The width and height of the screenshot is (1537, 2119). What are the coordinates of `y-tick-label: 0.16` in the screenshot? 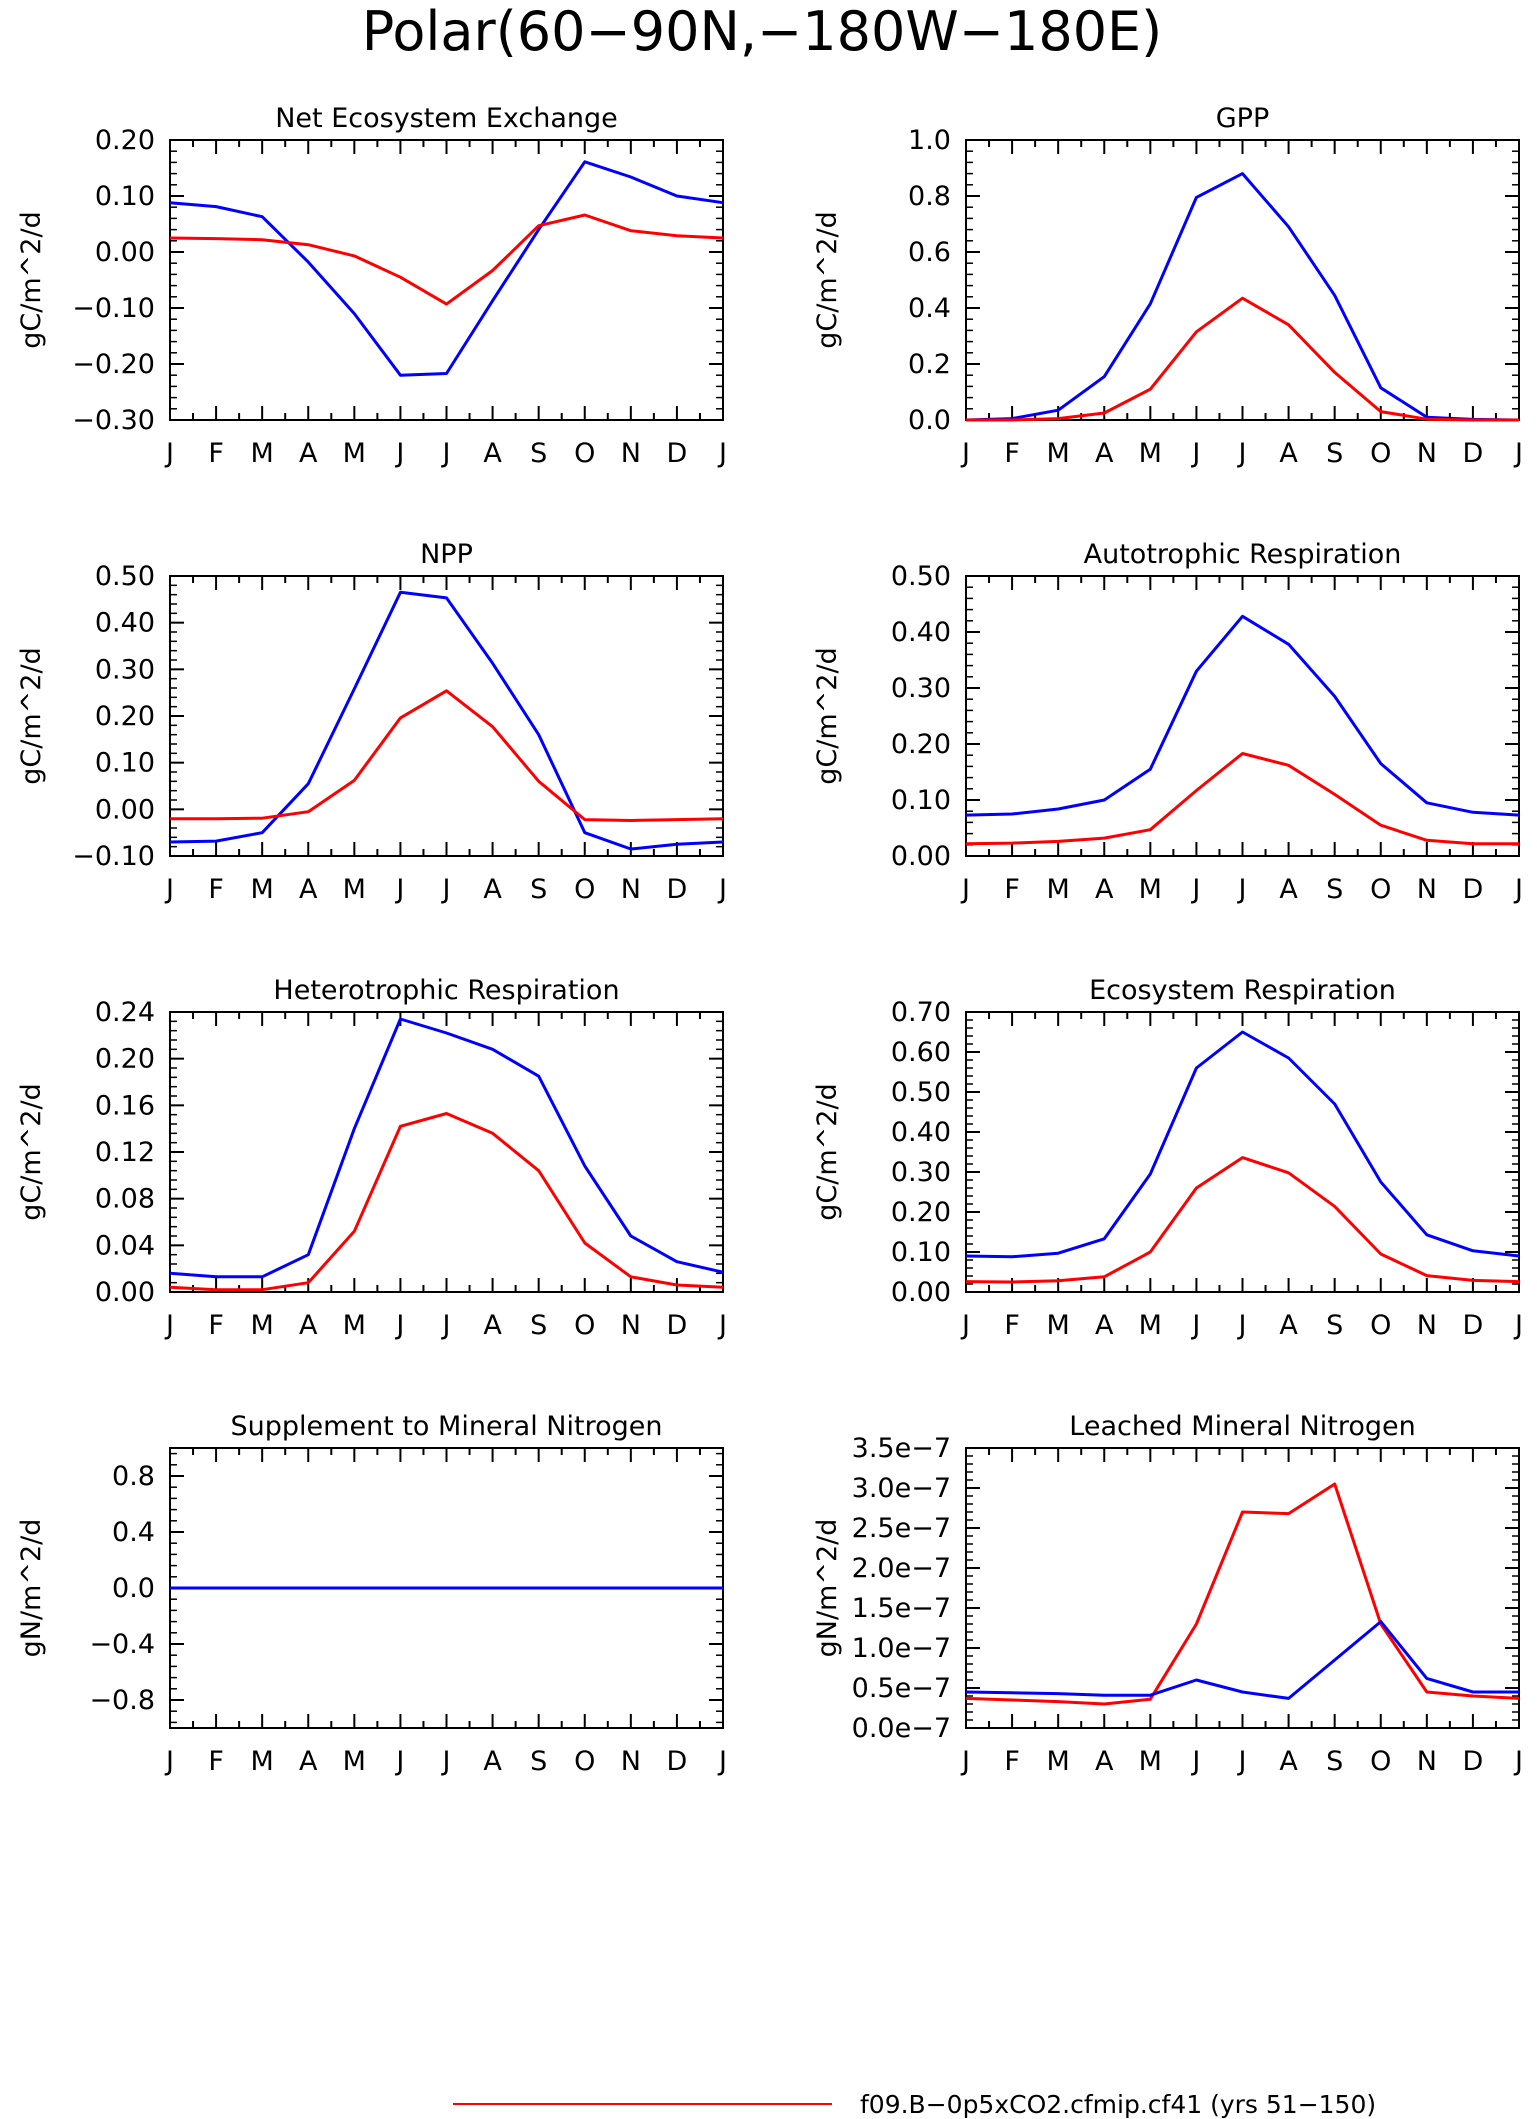 It's located at (125, 1105).